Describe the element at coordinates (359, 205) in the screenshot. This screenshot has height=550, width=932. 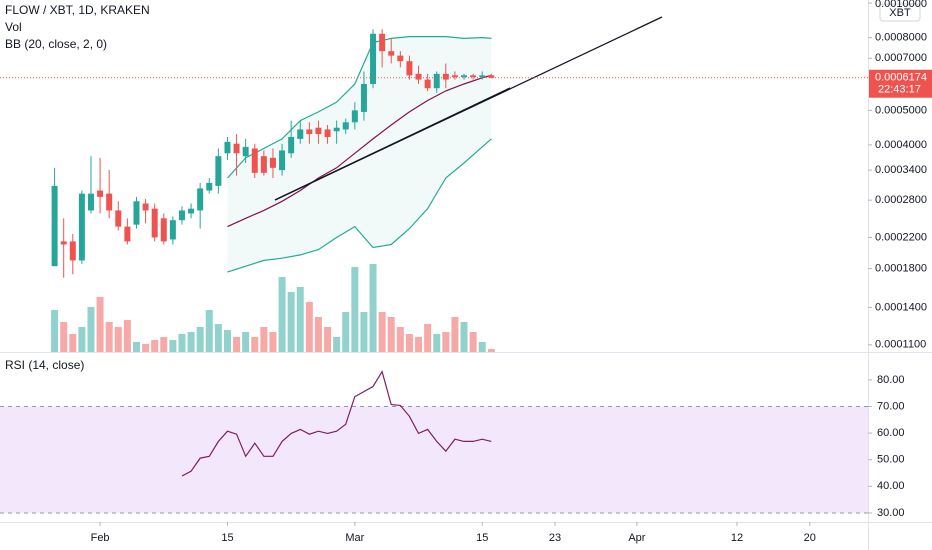
I see `bb-lower` at that location.